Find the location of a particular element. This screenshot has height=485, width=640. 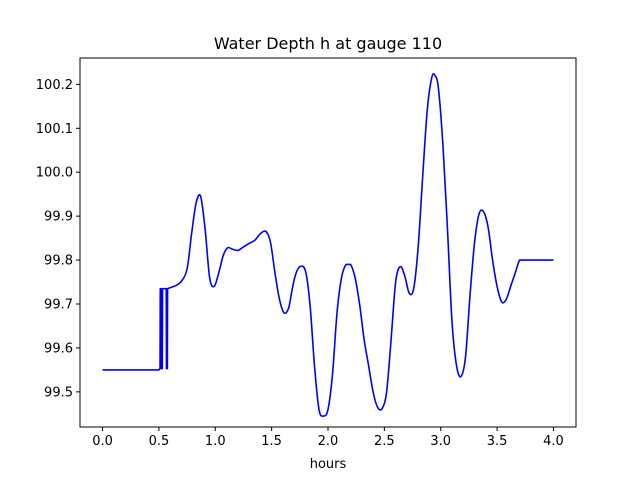

y-axis-ticks: 99.5 99.6 99.7 99.8 99.9 100.0 100.1 100.2 is located at coordinates (58, 239).